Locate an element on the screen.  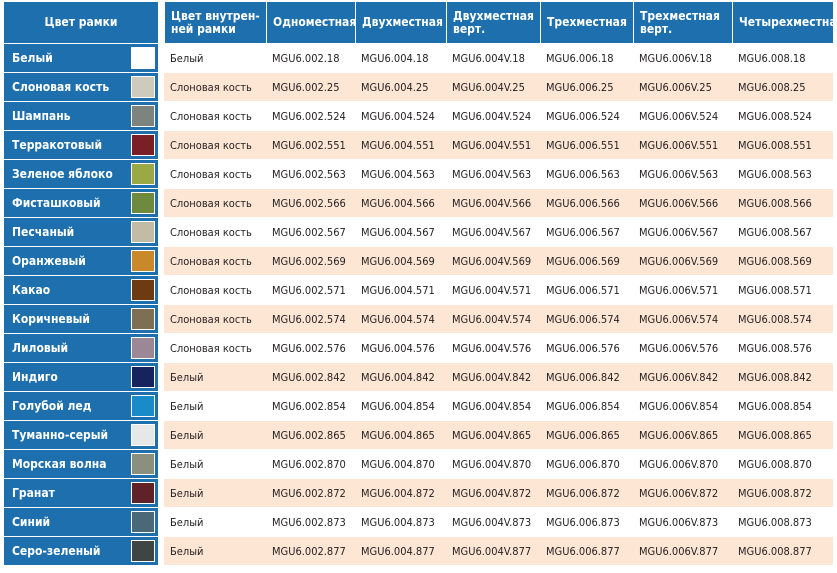
header-double: Двухместная is located at coordinates (401, 23).